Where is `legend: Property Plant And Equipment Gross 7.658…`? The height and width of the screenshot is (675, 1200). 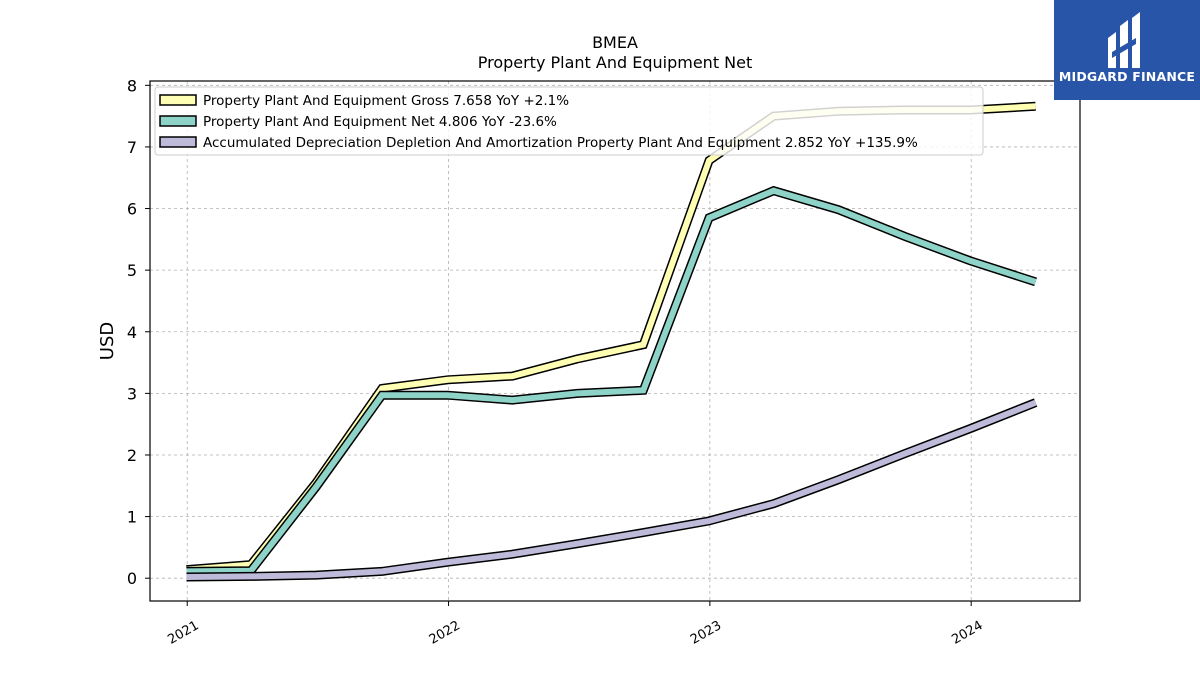 legend: Property Plant And Equipment Gross 7.658… is located at coordinates (569, 121).